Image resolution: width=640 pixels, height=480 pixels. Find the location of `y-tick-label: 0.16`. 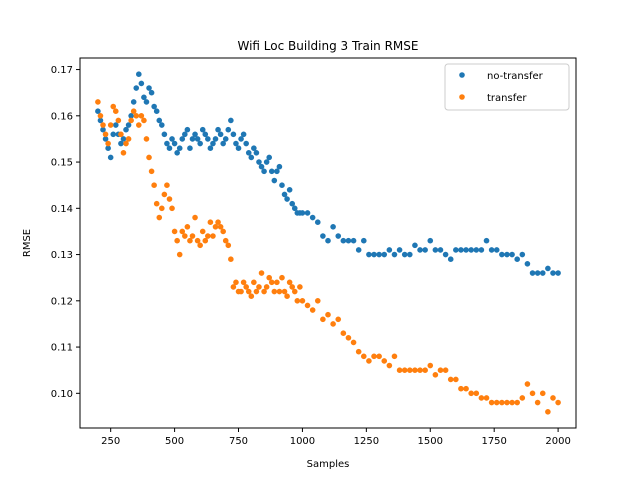

y-tick-label: 0.16 is located at coordinates (62, 116).